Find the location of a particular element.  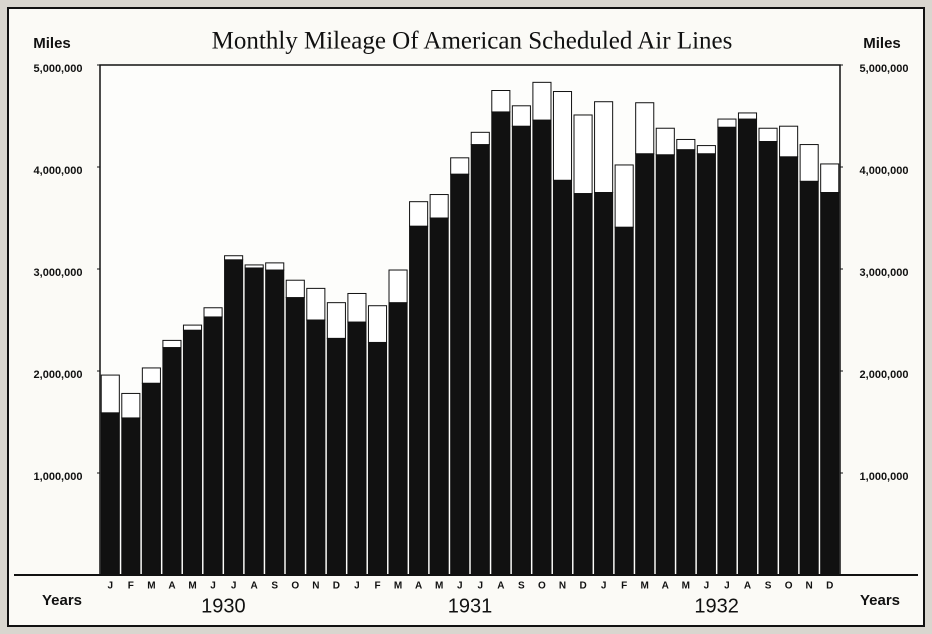

y-tick-label: 4,000,000 is located at coordinates (58, 171).